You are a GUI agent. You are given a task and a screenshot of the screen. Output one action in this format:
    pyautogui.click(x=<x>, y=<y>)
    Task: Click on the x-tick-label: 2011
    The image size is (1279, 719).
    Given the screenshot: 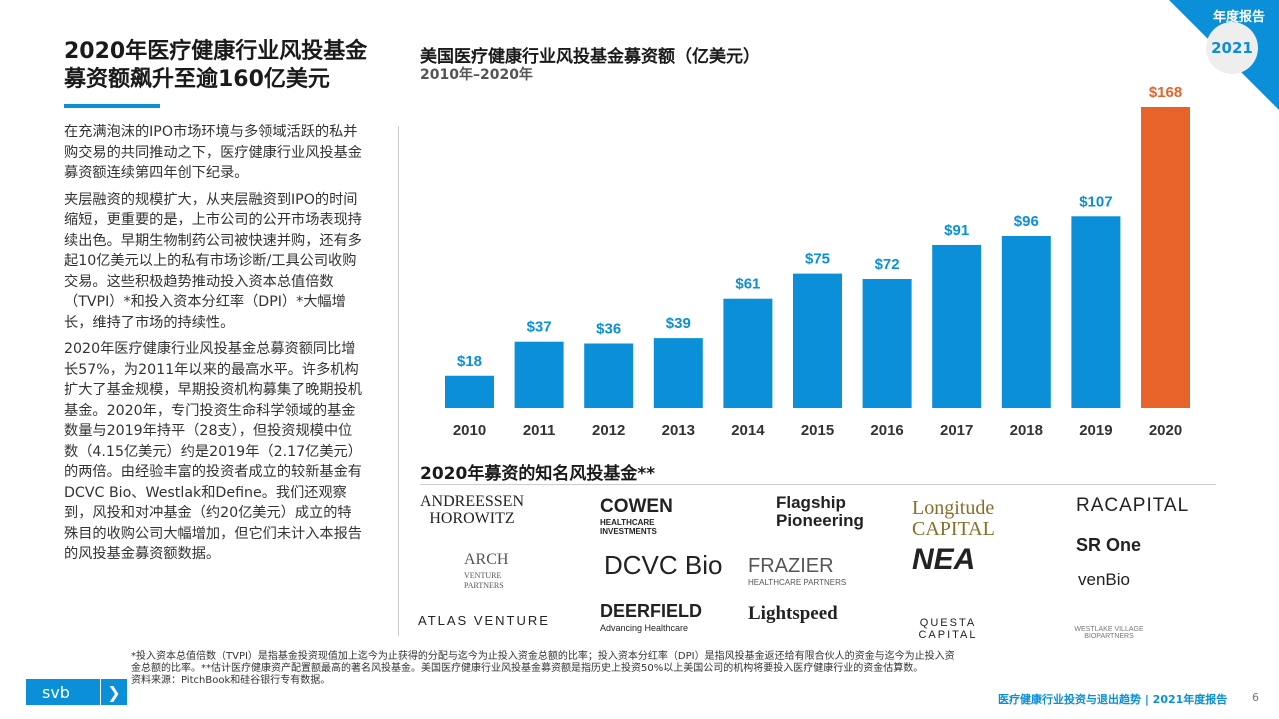 What is the action you would take?
    pyautogui.click(x=539, y=430)
    